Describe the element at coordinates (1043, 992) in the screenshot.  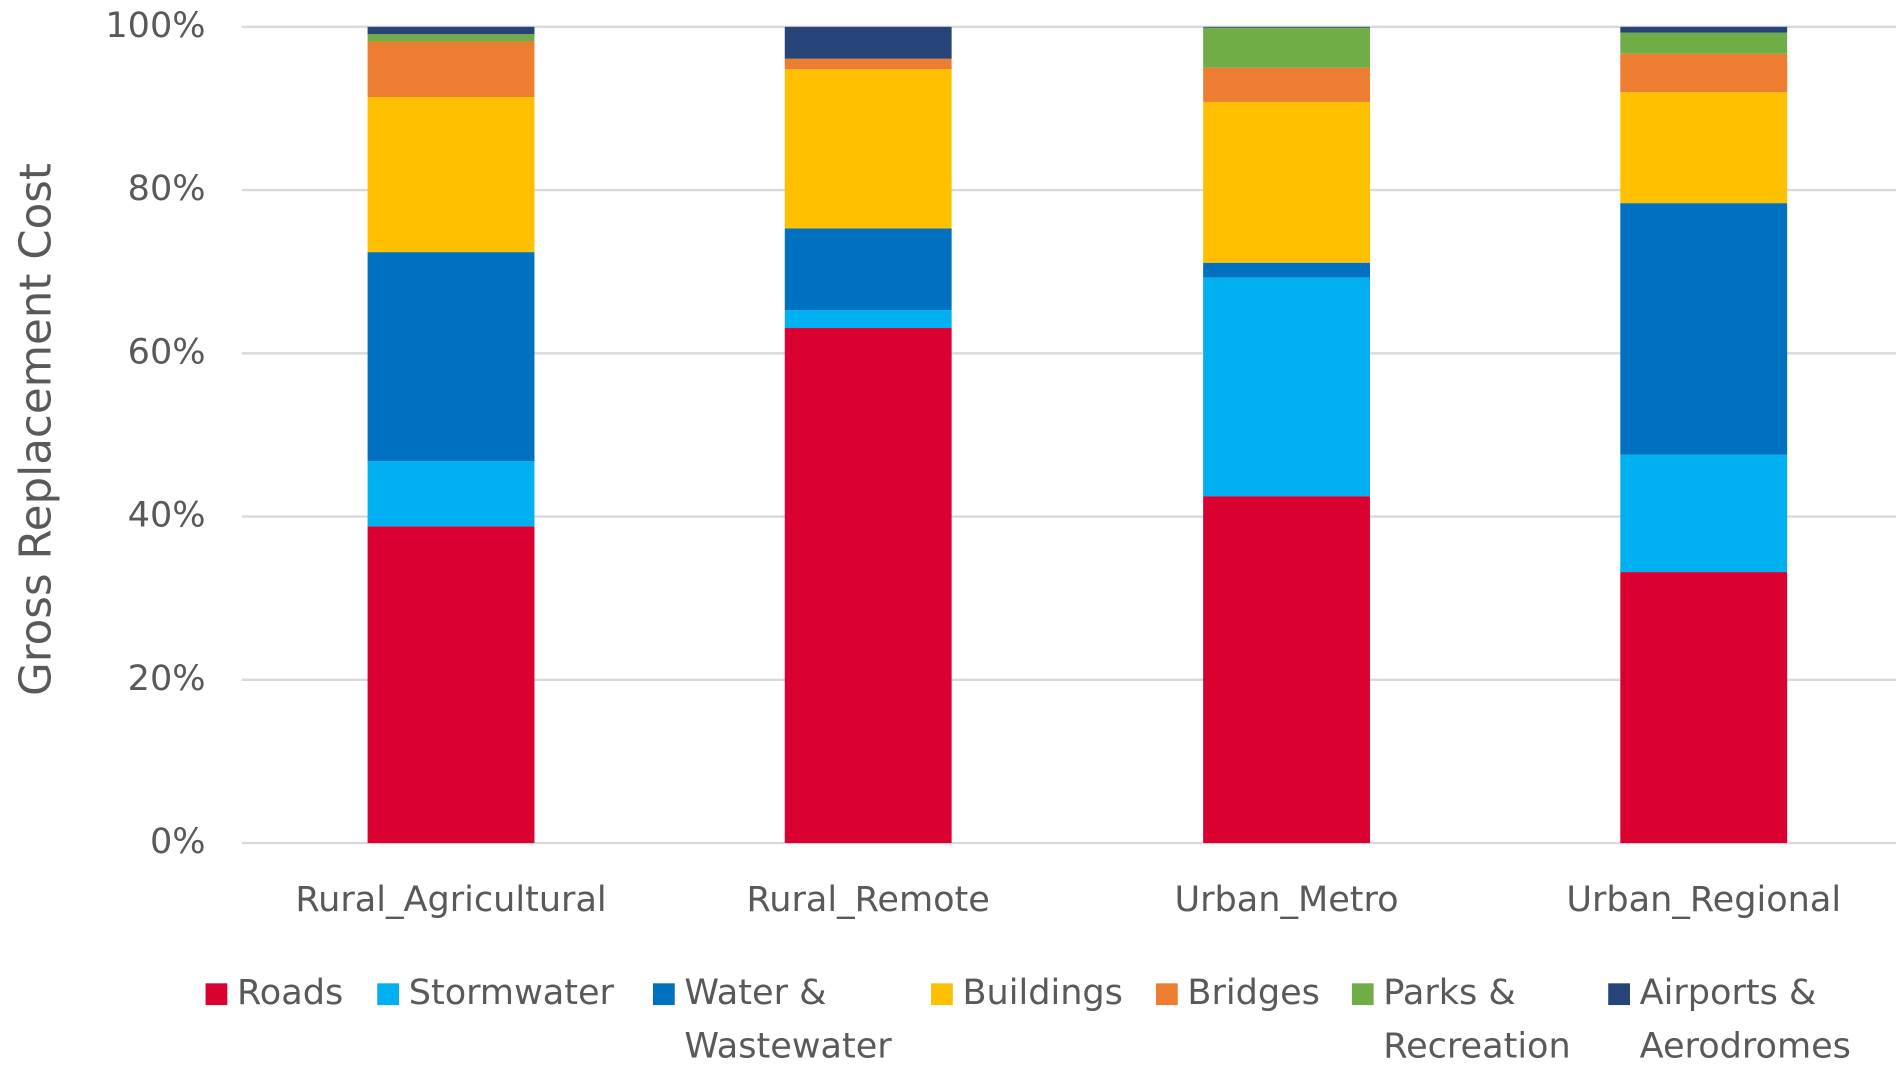
I see `legend-label: Buildings` at that location.